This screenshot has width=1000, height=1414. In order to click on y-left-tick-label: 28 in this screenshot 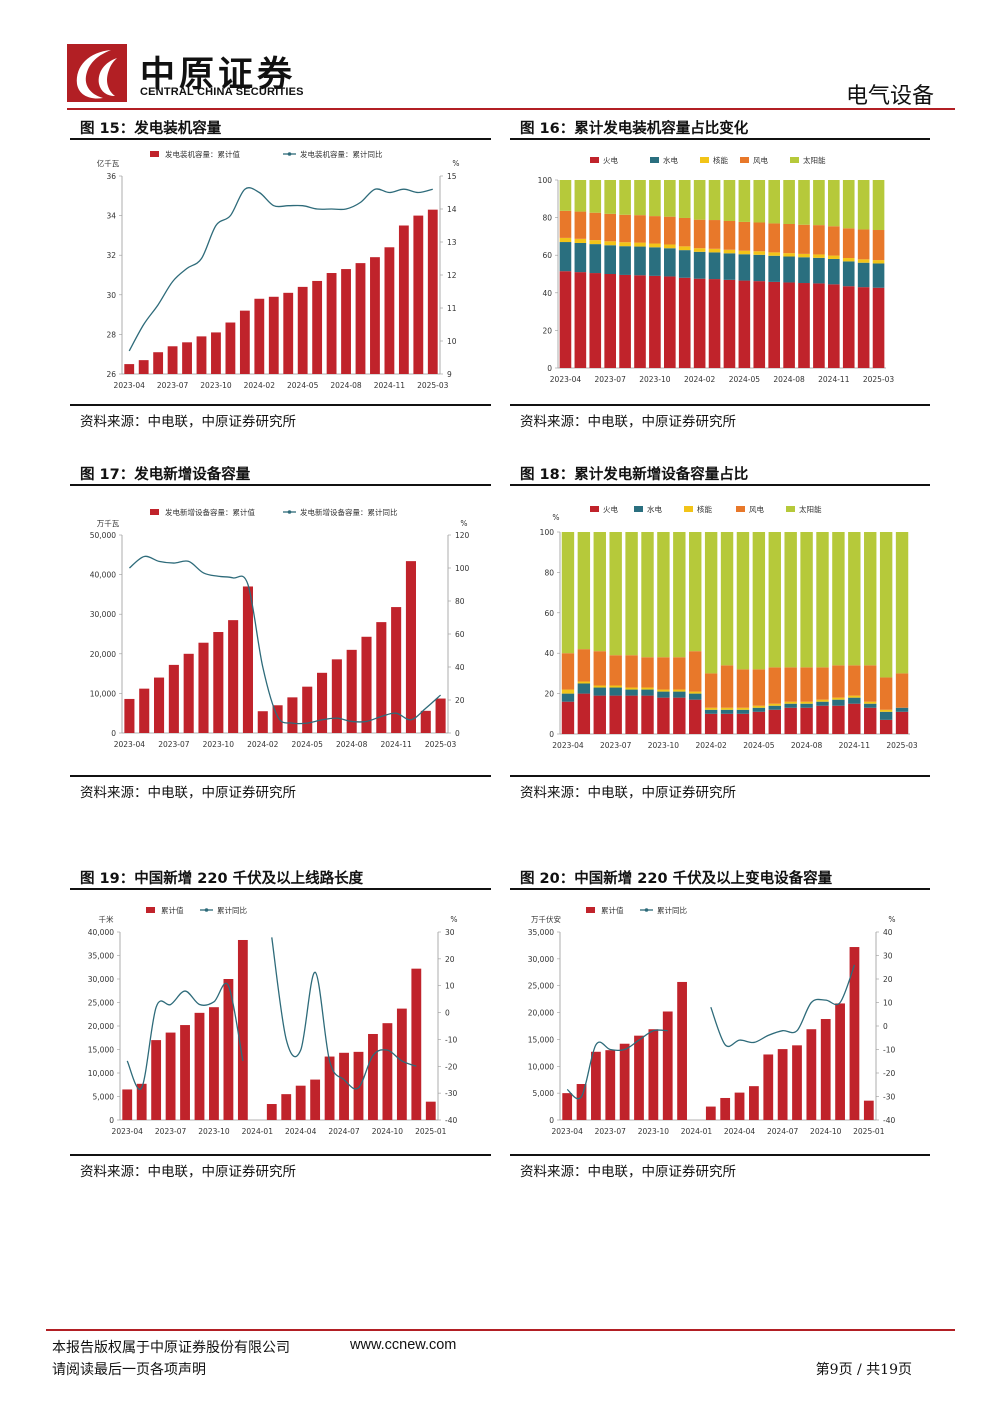, I will do `click(111, 334)`.